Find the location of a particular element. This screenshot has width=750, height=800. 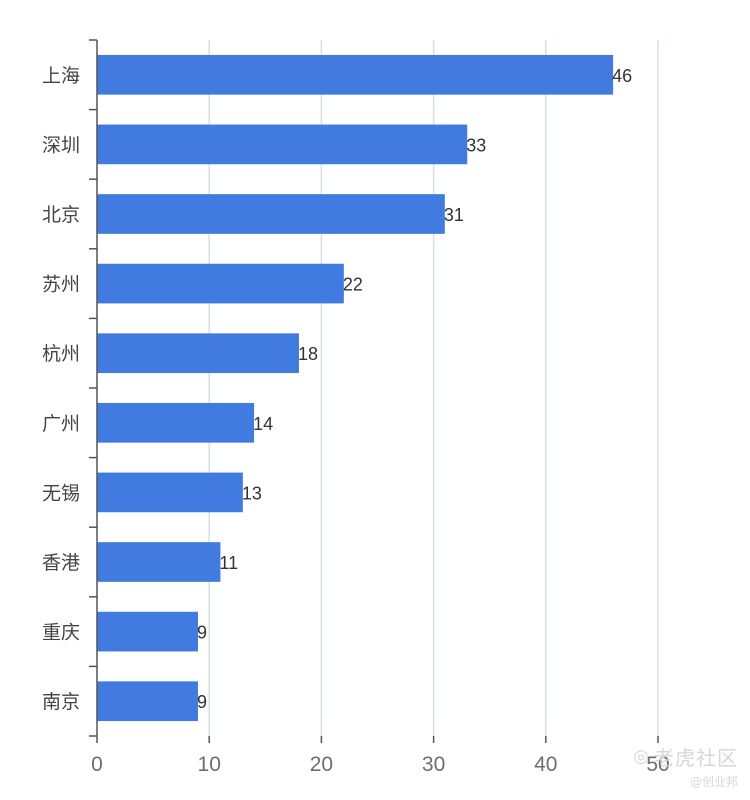

value-label: 13 is located at coordinates (252, 493).